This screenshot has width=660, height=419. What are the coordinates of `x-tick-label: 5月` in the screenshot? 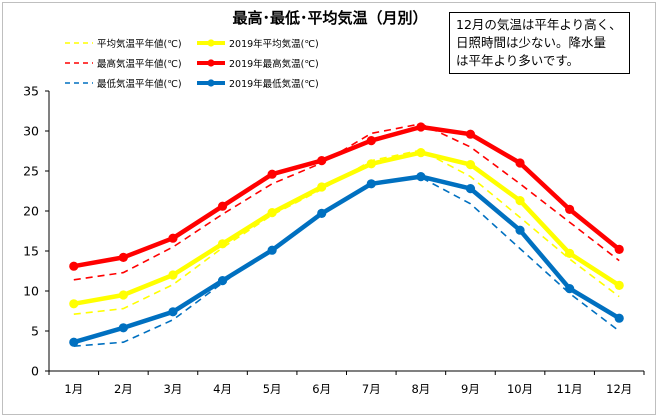 It's located at (272, 389).